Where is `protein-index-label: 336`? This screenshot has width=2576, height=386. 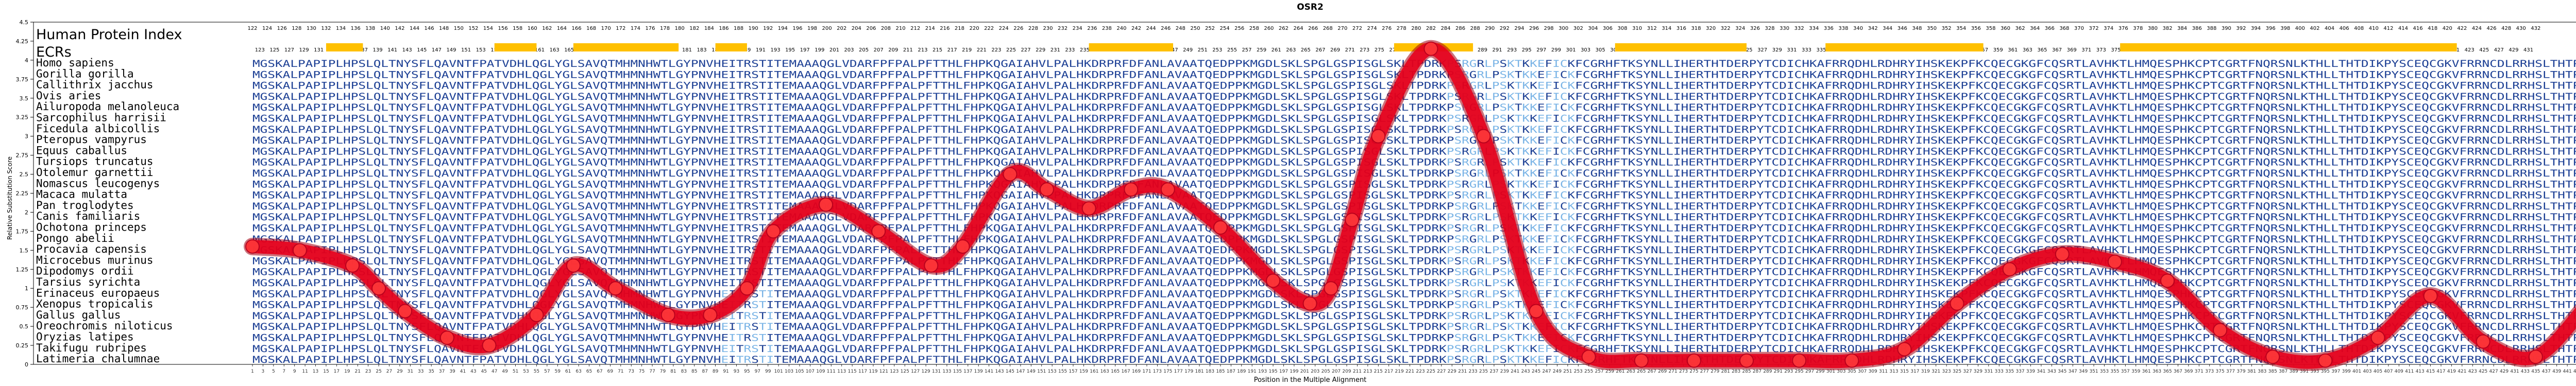 protein-index-label: 336 is located at coordinates (1829, 29).